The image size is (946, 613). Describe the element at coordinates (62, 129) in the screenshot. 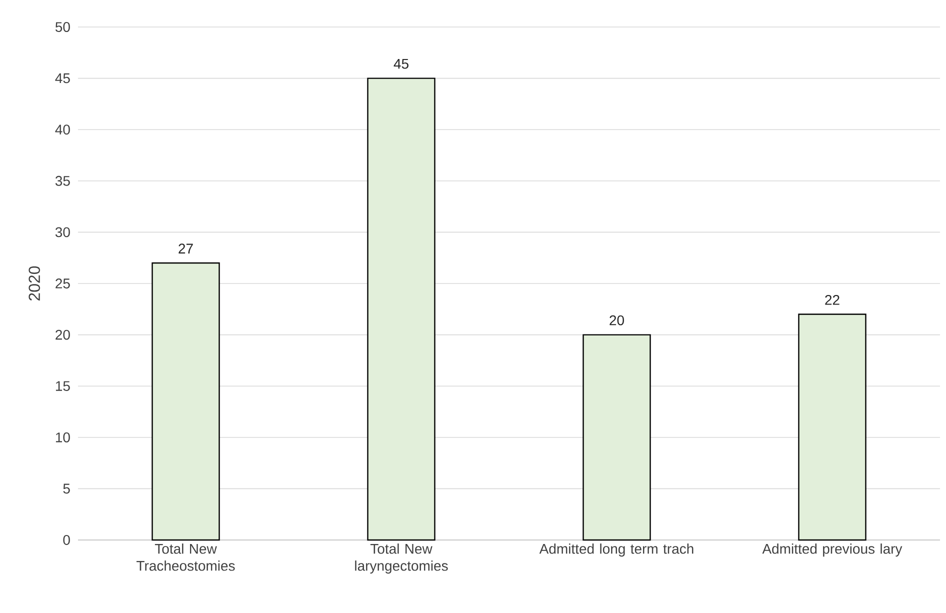

I see `y-tick-label: 40` at that location.